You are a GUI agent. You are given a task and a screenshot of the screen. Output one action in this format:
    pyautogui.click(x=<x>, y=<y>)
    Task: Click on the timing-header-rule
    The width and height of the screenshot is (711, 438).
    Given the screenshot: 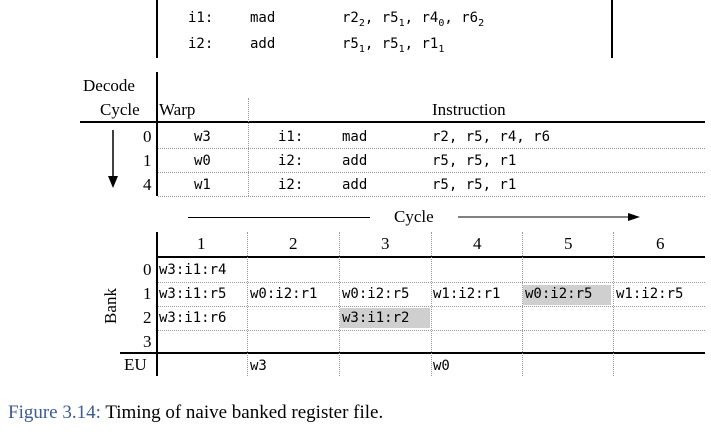 What is the action you would take?
    pyautogui.click(x=430, y=257)
    